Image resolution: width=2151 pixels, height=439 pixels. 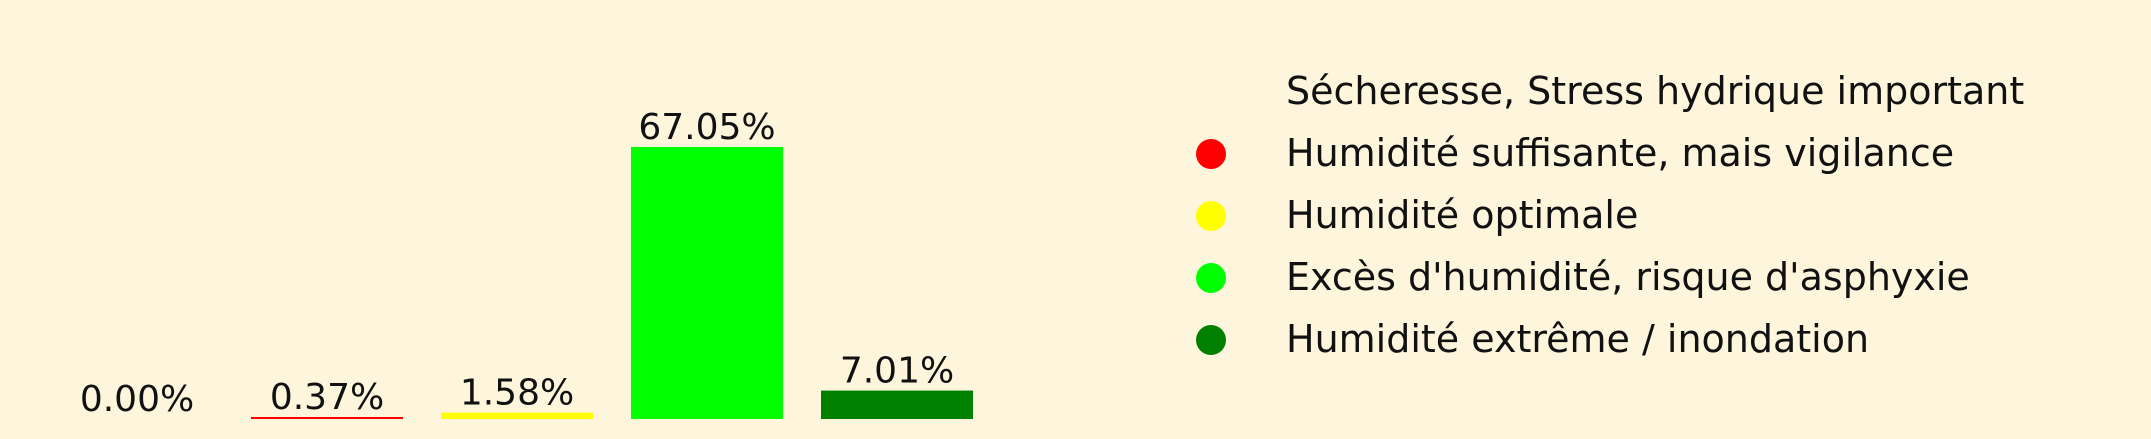 I want to click on legend-label-4: Excès d'humidité, risque d'asphyxie, so click(x=1628, y=277).